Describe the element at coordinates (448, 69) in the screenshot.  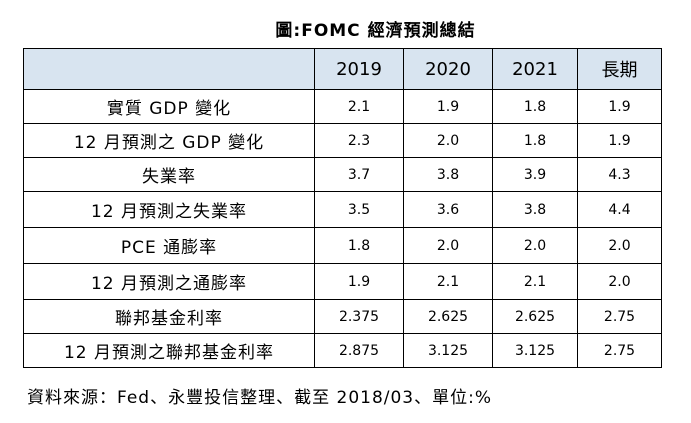
I see `header-cell-2020: 2020` at that location.